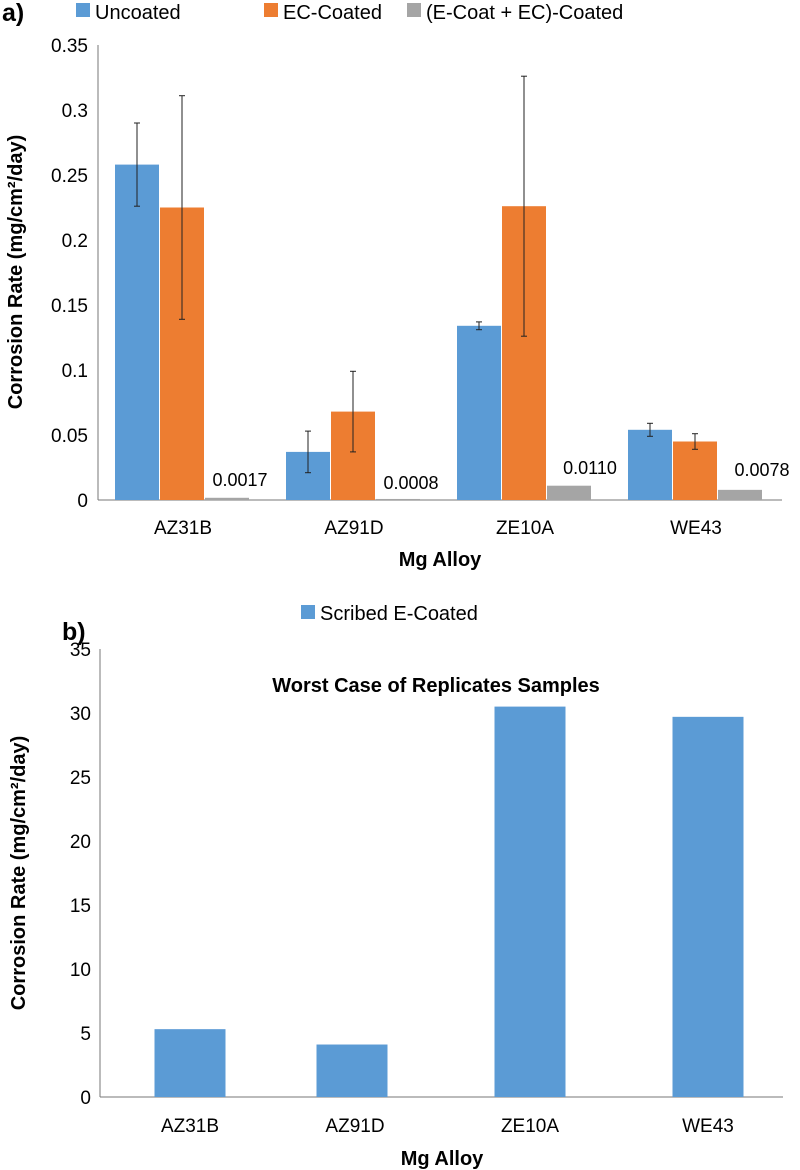  I want to click on bar-scribed-we43, so click(708, 906).